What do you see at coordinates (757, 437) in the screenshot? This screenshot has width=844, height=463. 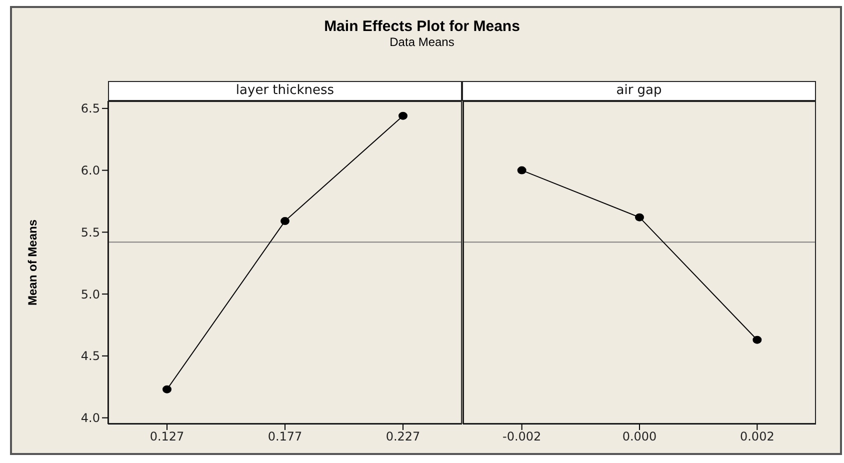 I see `x-tick-label: 0.002` at bounding box center [757, 437].